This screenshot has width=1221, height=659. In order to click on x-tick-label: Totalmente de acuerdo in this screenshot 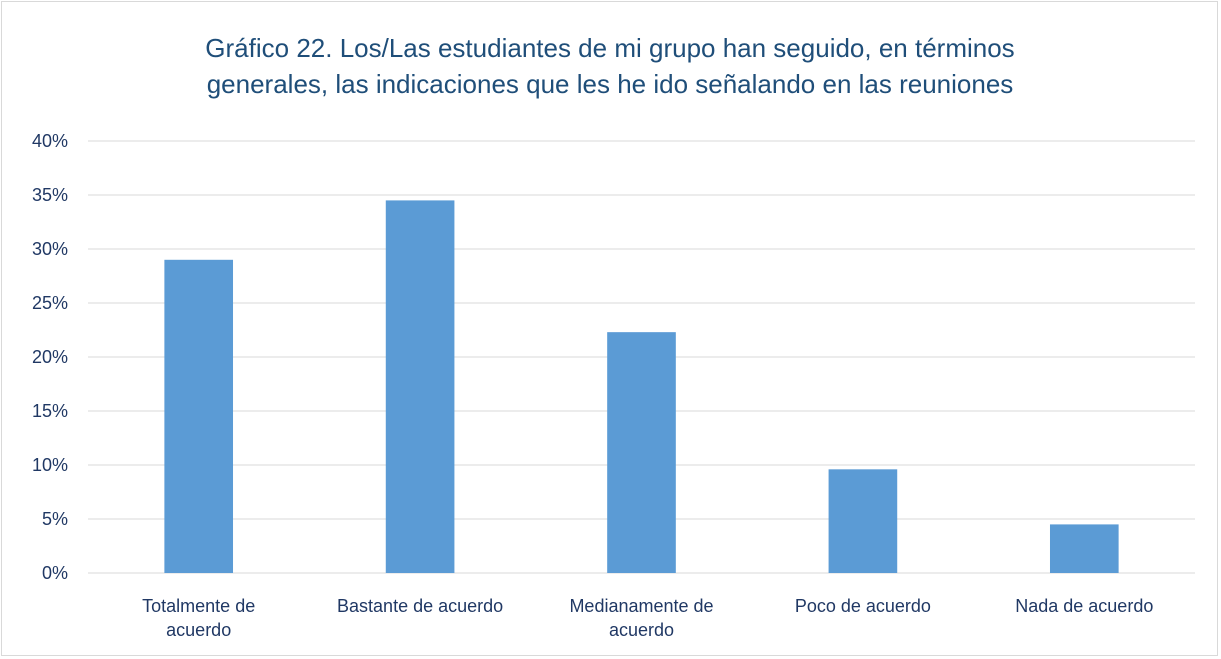, I will do `click(199, 618)`.